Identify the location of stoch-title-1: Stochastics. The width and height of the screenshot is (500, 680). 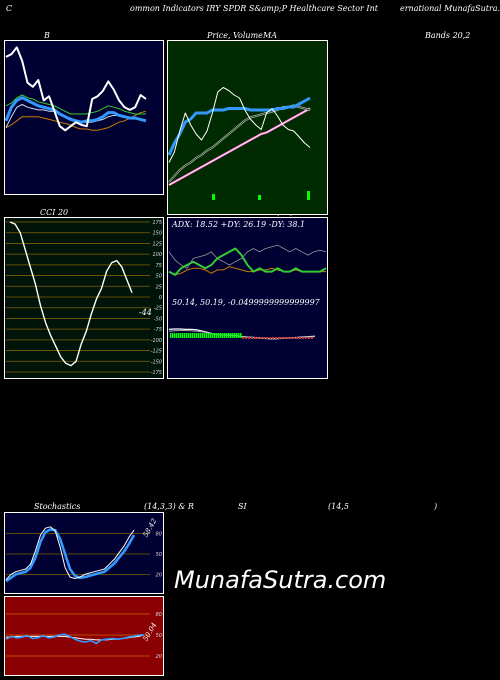
(57, 506).